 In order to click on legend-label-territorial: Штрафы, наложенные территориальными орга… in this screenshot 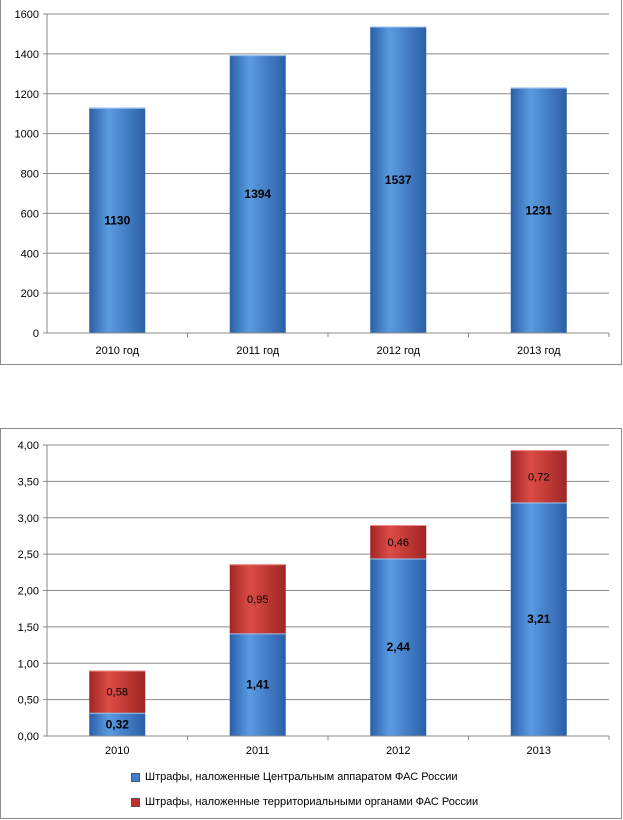, I will do `click(312, 802)`.